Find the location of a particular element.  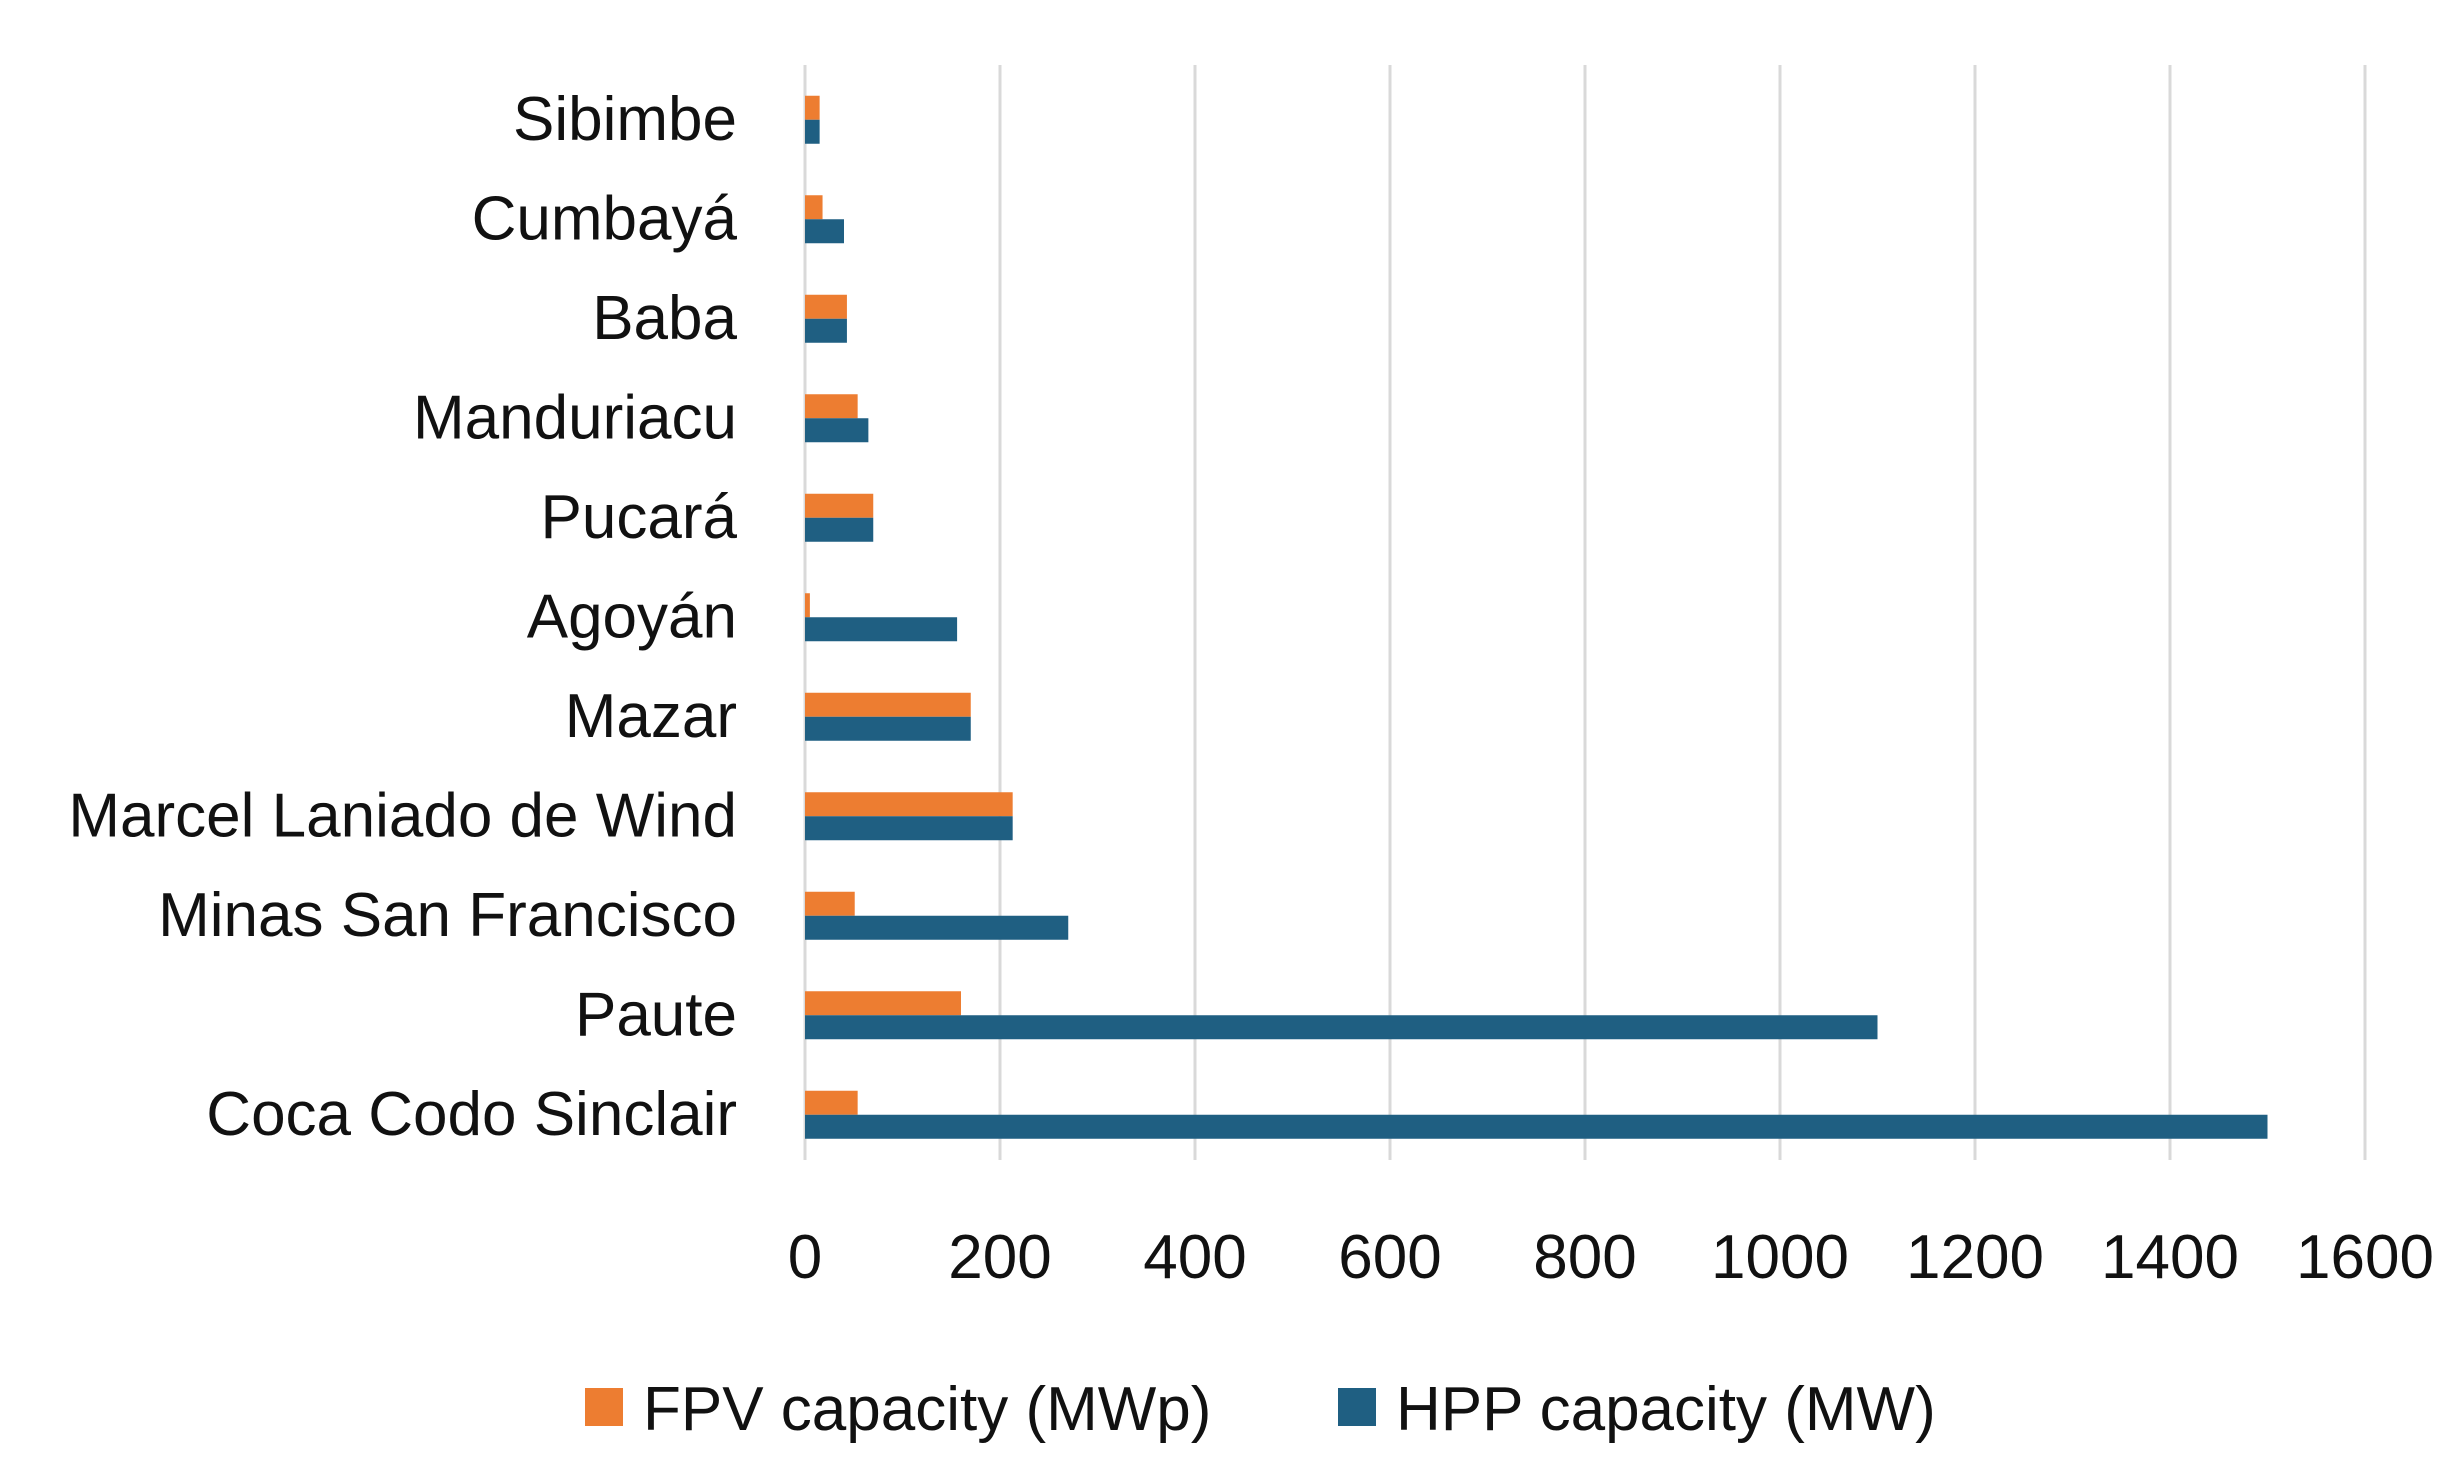

category-label-pucara: Pucará is located at coordinates (639, 517).